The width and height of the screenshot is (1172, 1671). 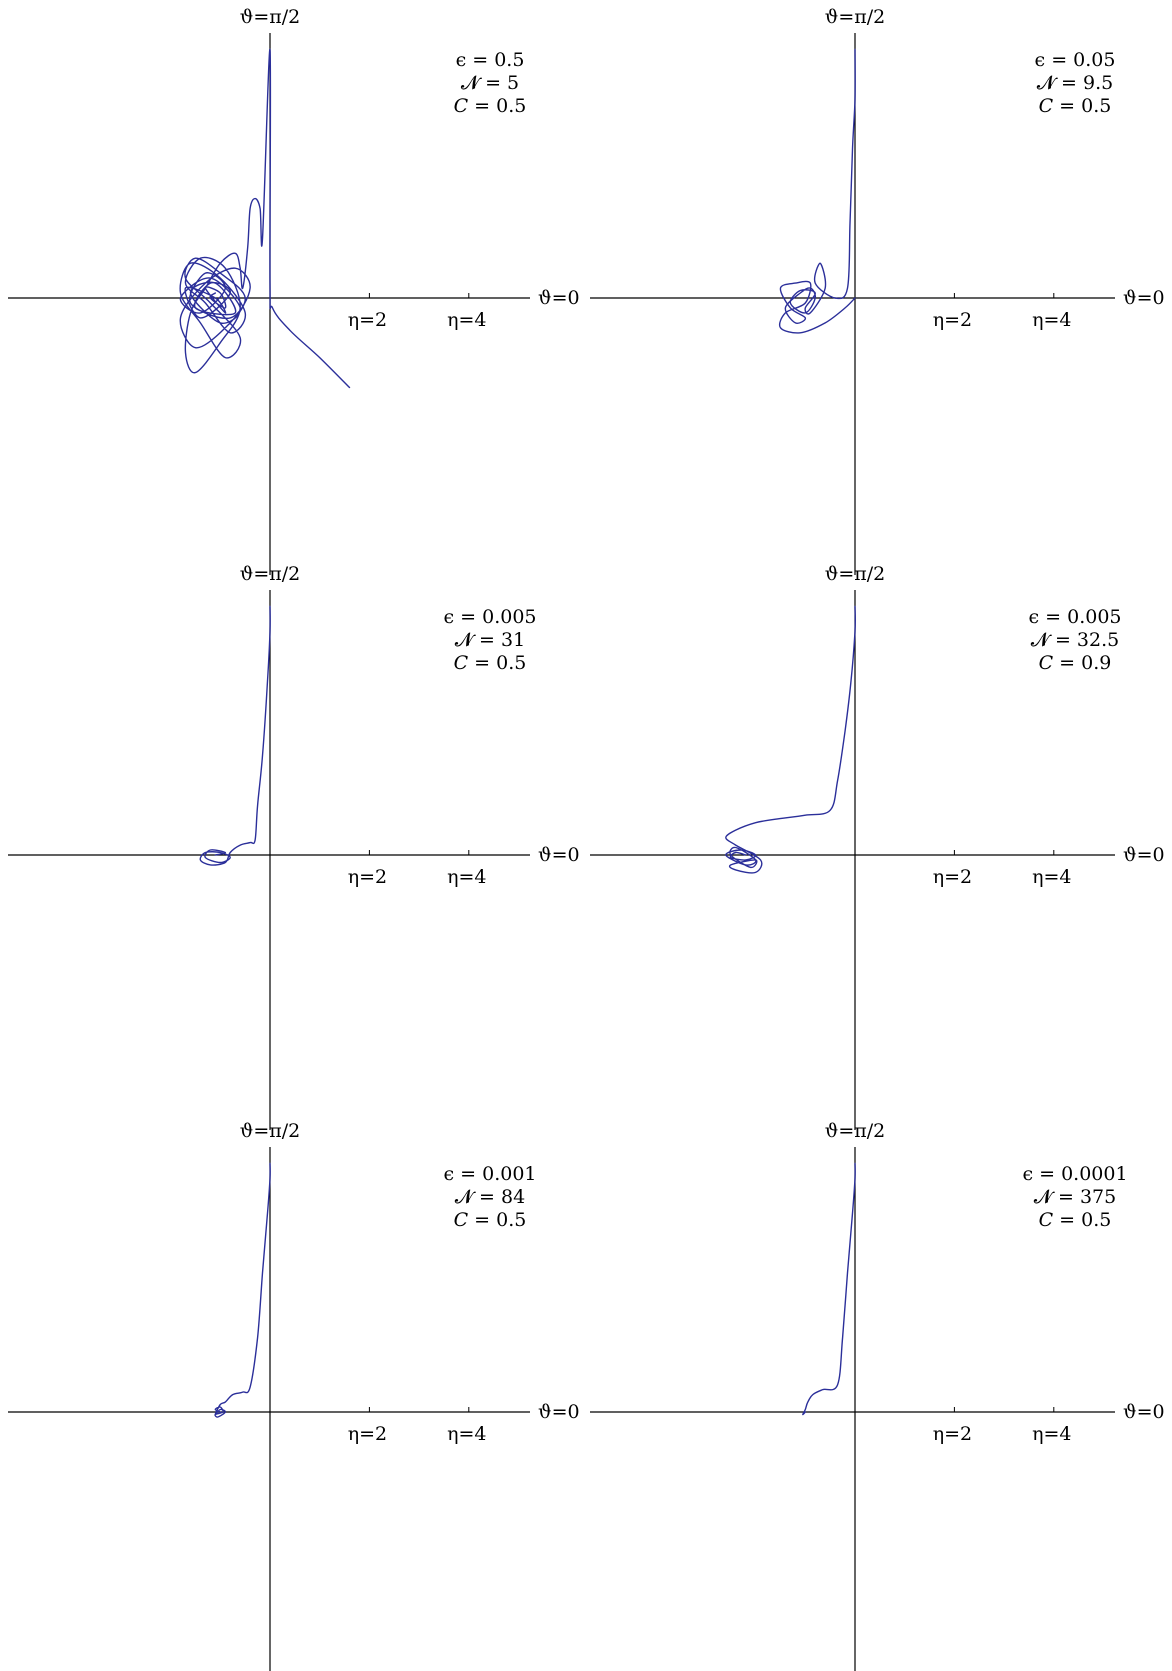 I want to click on parameter-label: 𝓝 = 31, so click(x=490, y=640).